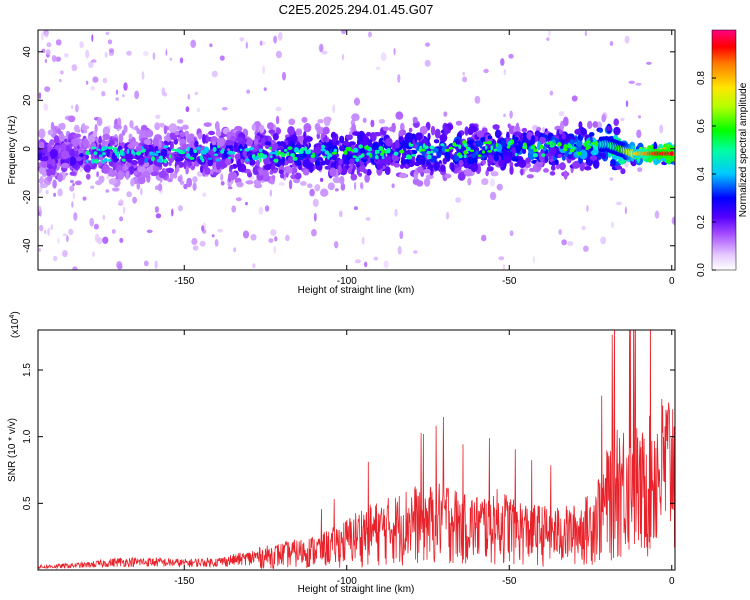  What do you see at coordinates (27, 503) in the screenshot?
I see `bottom-y-tick-label: 0.5` at bounding box center [27, 503].